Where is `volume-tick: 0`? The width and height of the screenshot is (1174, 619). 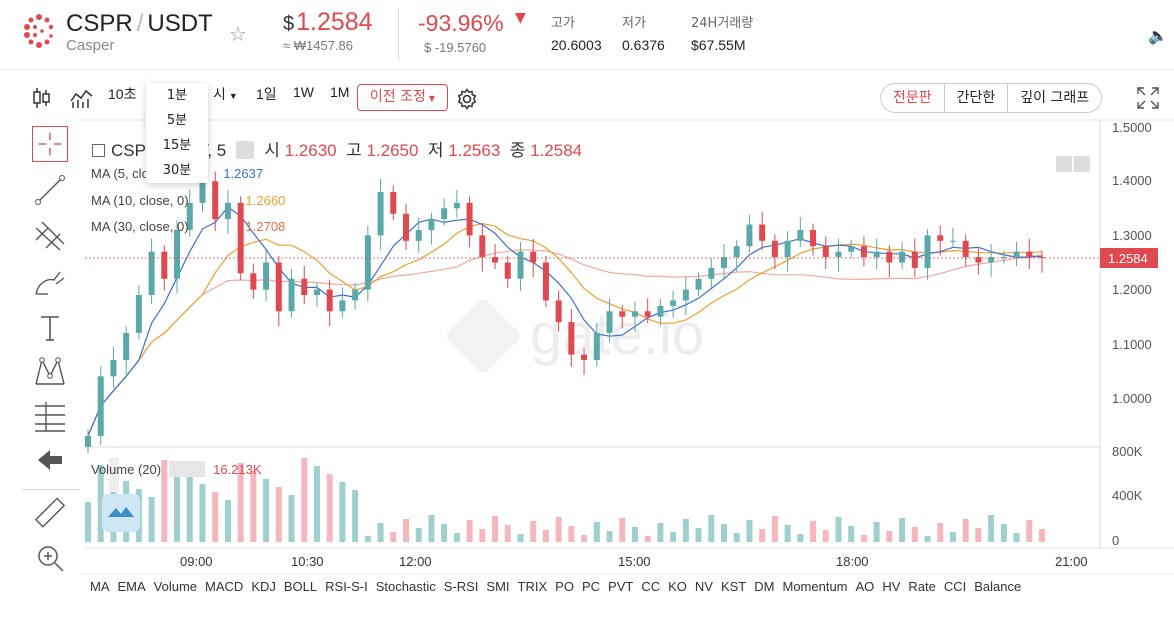 volume-tick: 0 is located at coordinates (1115, 540).